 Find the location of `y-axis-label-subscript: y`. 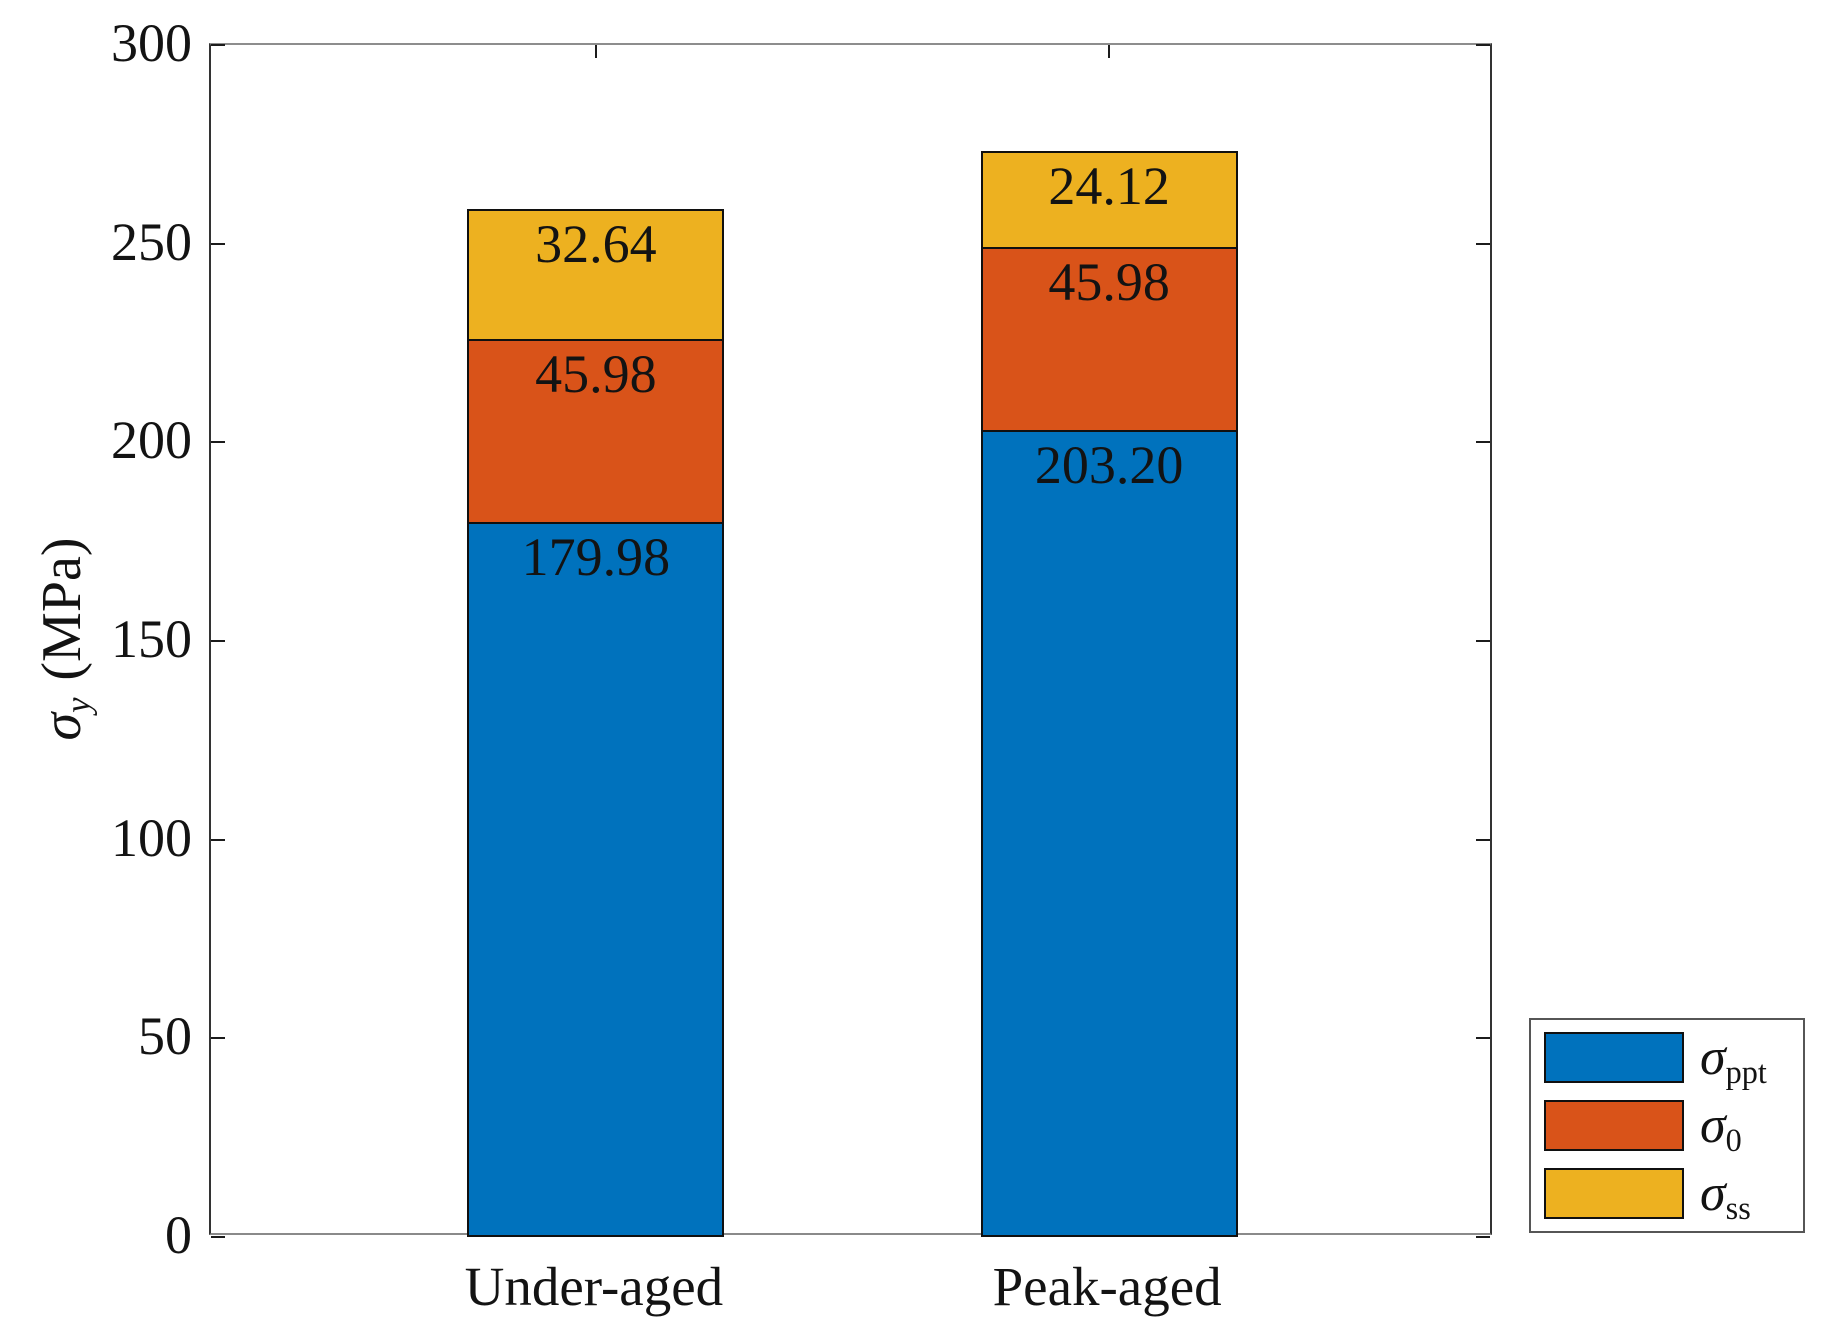

y-axis-label-subscript: y is located at coordinates (78, 705).